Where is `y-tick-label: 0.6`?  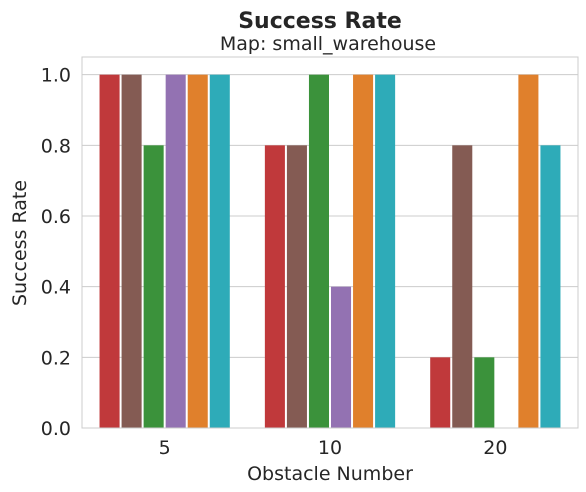
y-tick-label: 0.6 is located at coordinates (56, 217).